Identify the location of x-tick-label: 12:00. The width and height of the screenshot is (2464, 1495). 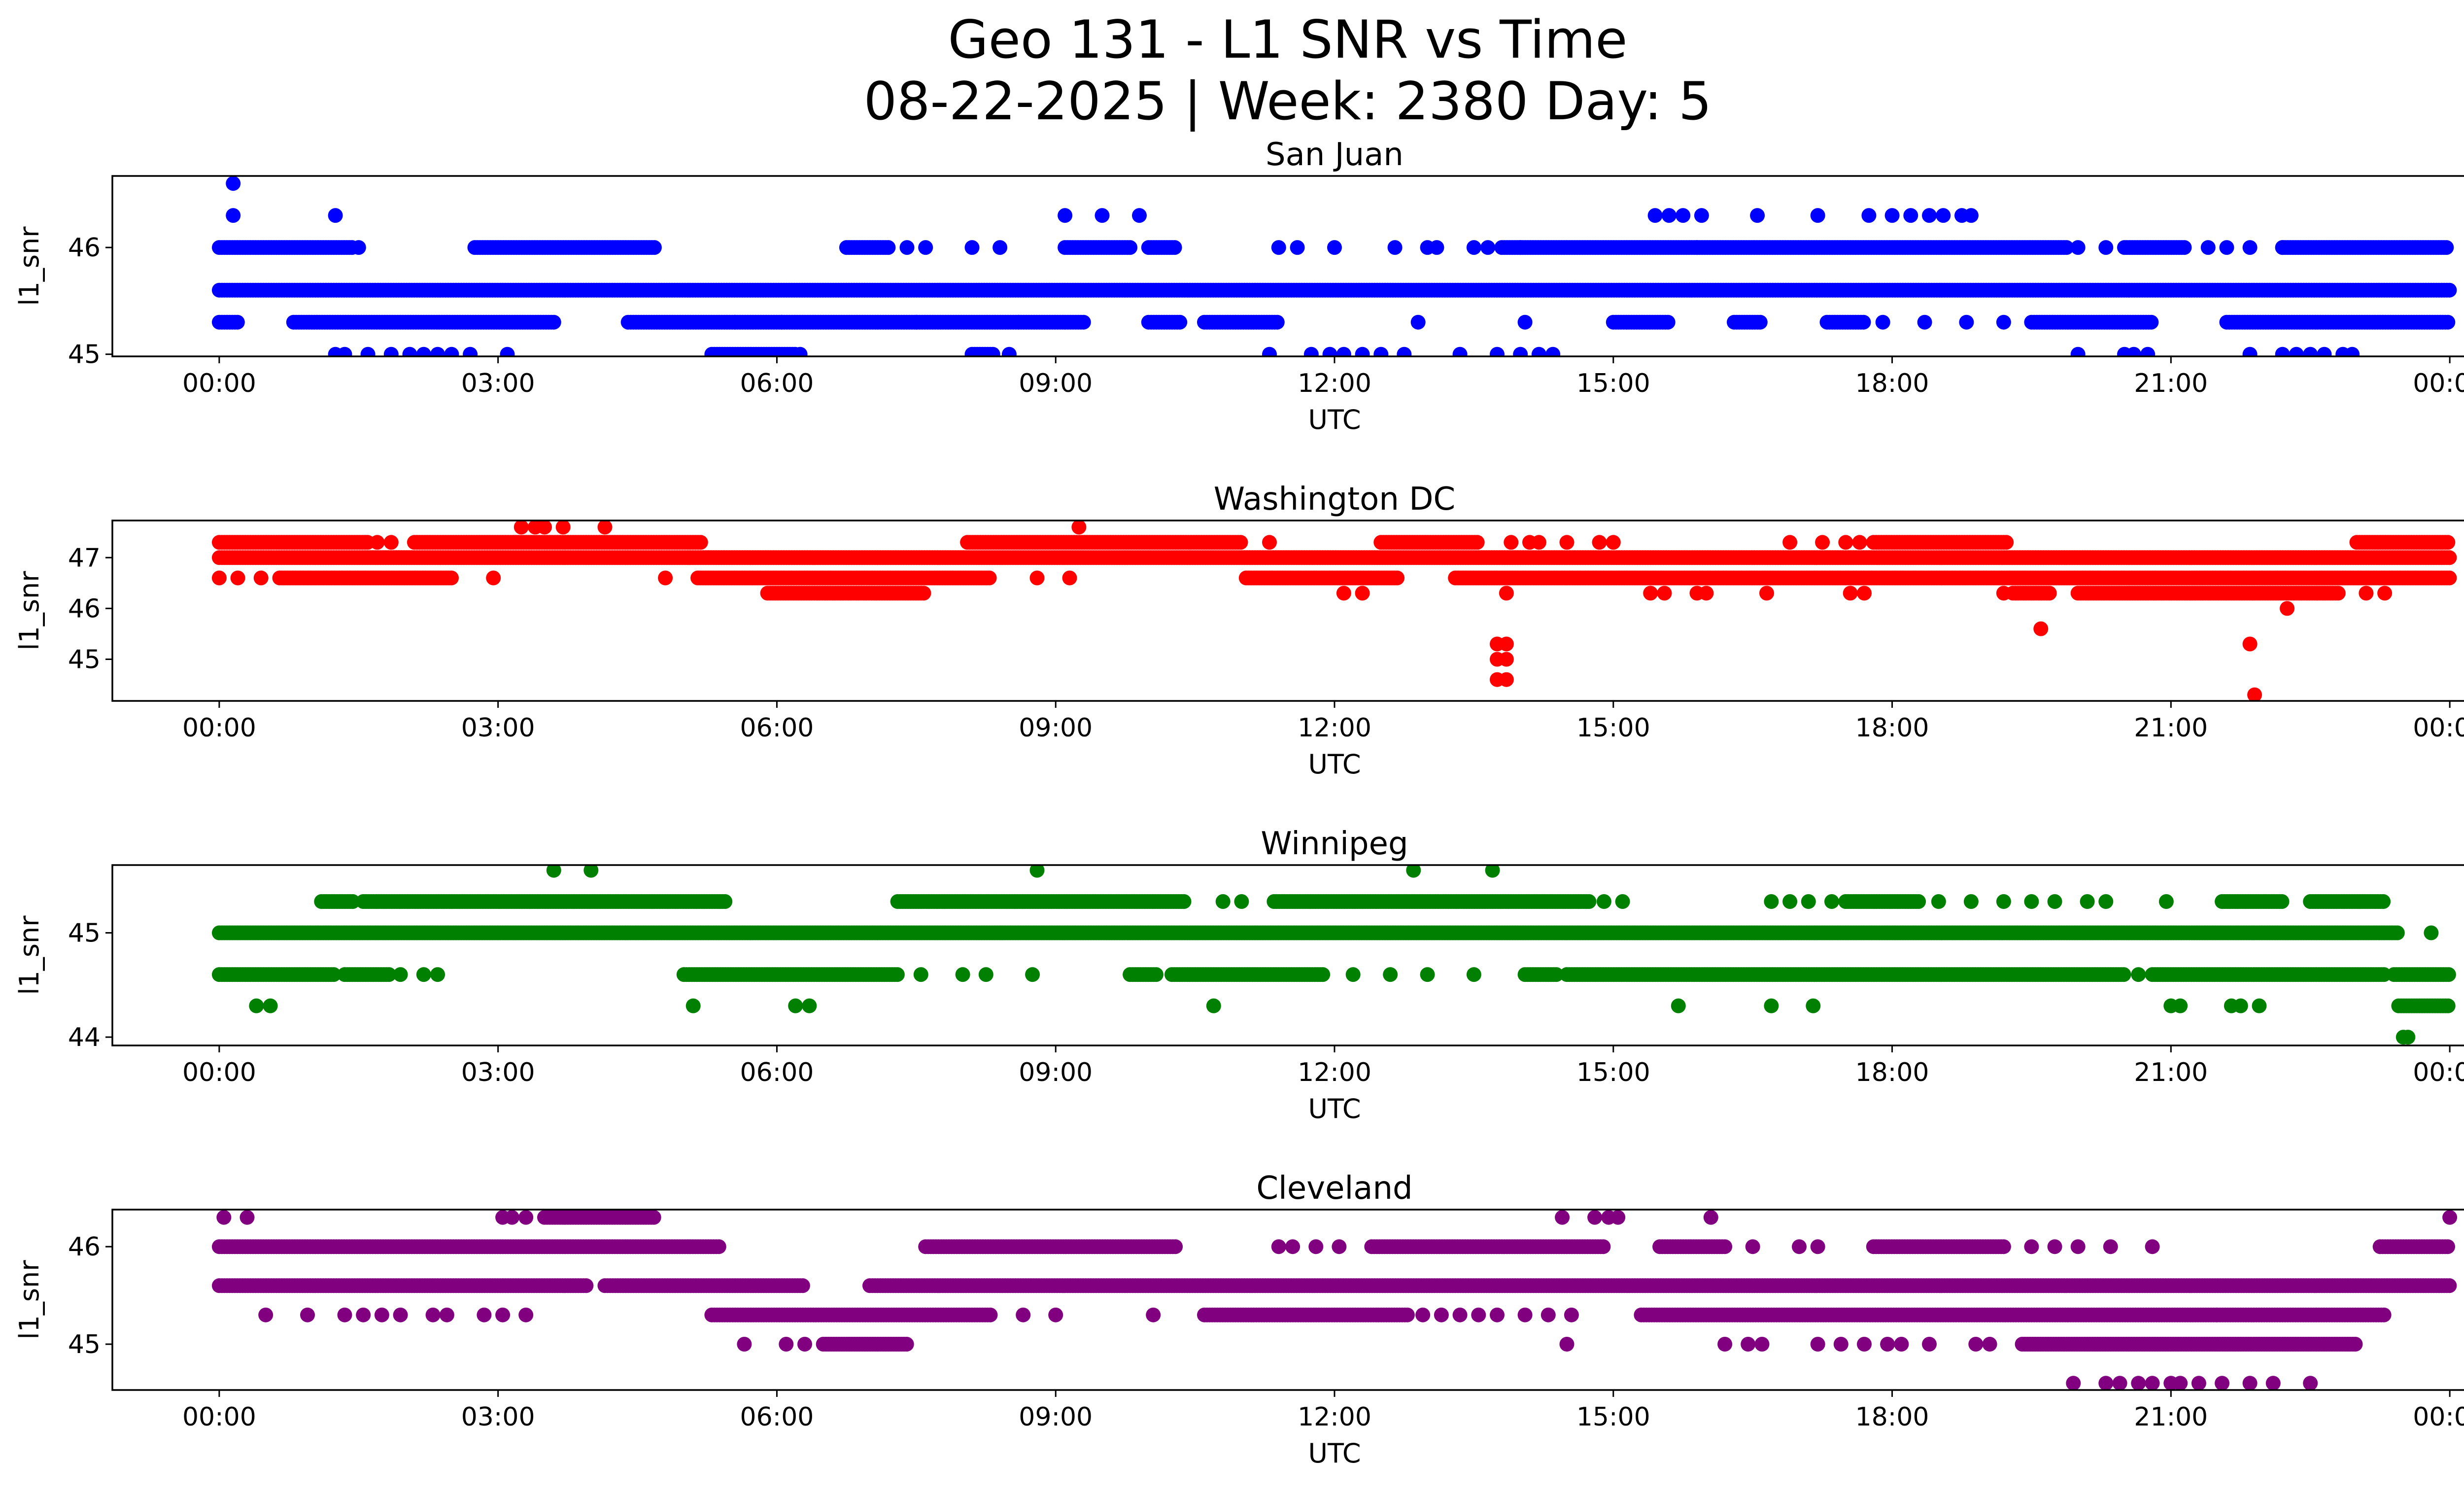
(1334, 383).